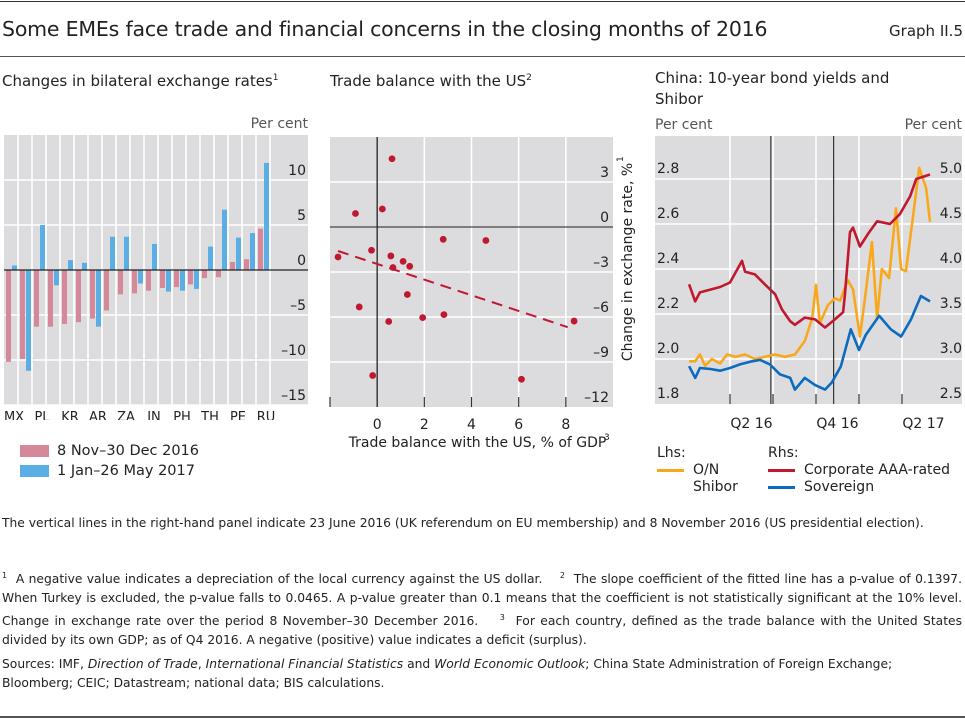 The width and height of the screenshot is (965, 719). Describe the element at coordinates (120, 282) in the screenshot. I see `bar-za-2016` at that location.